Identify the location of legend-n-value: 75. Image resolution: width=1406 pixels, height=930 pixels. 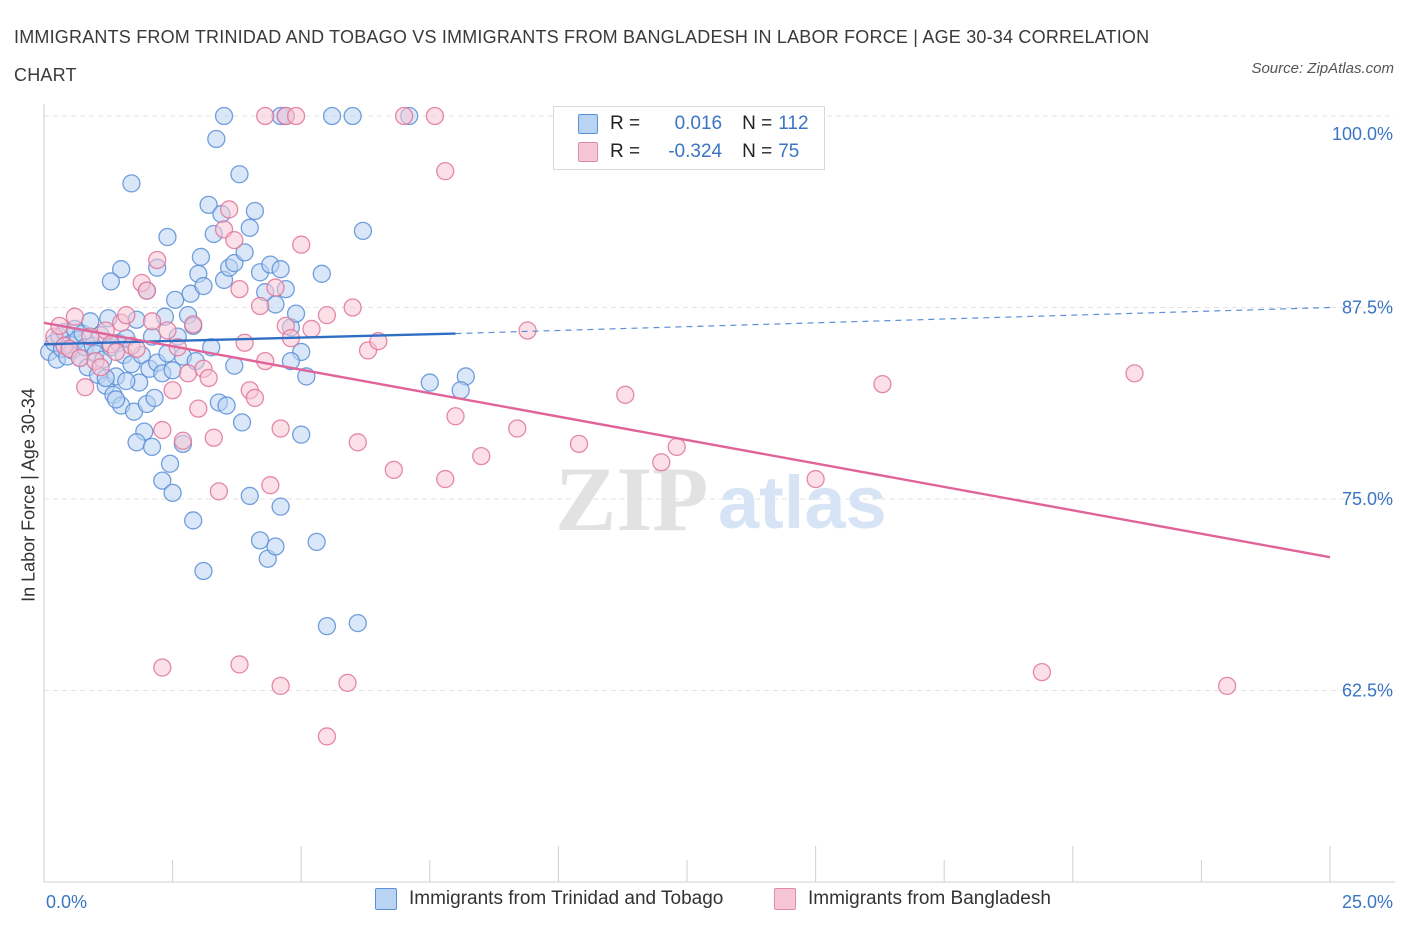
(789, 151).